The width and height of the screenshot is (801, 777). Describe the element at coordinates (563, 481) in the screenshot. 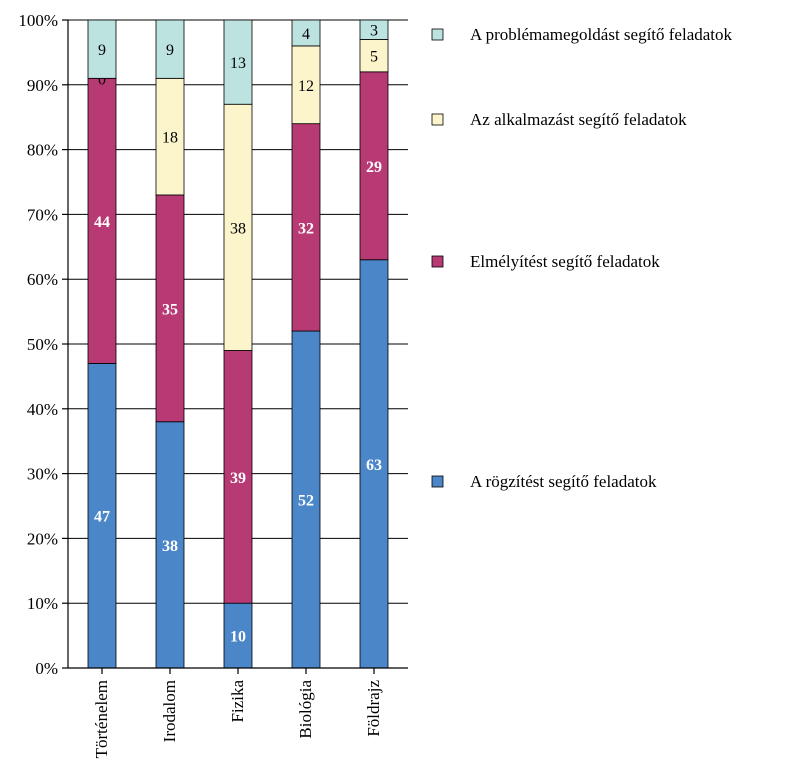

I see `legend-label: A rögzítést segítő feladatok` at that location.